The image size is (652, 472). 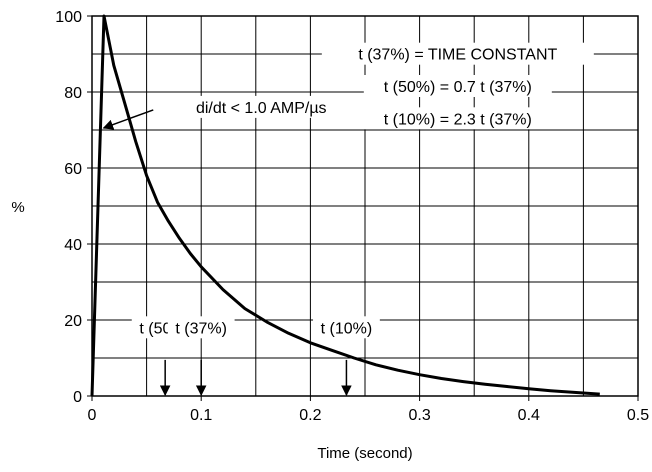 What do you see at coordinates (73, 321) in the screenshot?
I see `y-tick-label: 20` at bounding box center [73, 321].